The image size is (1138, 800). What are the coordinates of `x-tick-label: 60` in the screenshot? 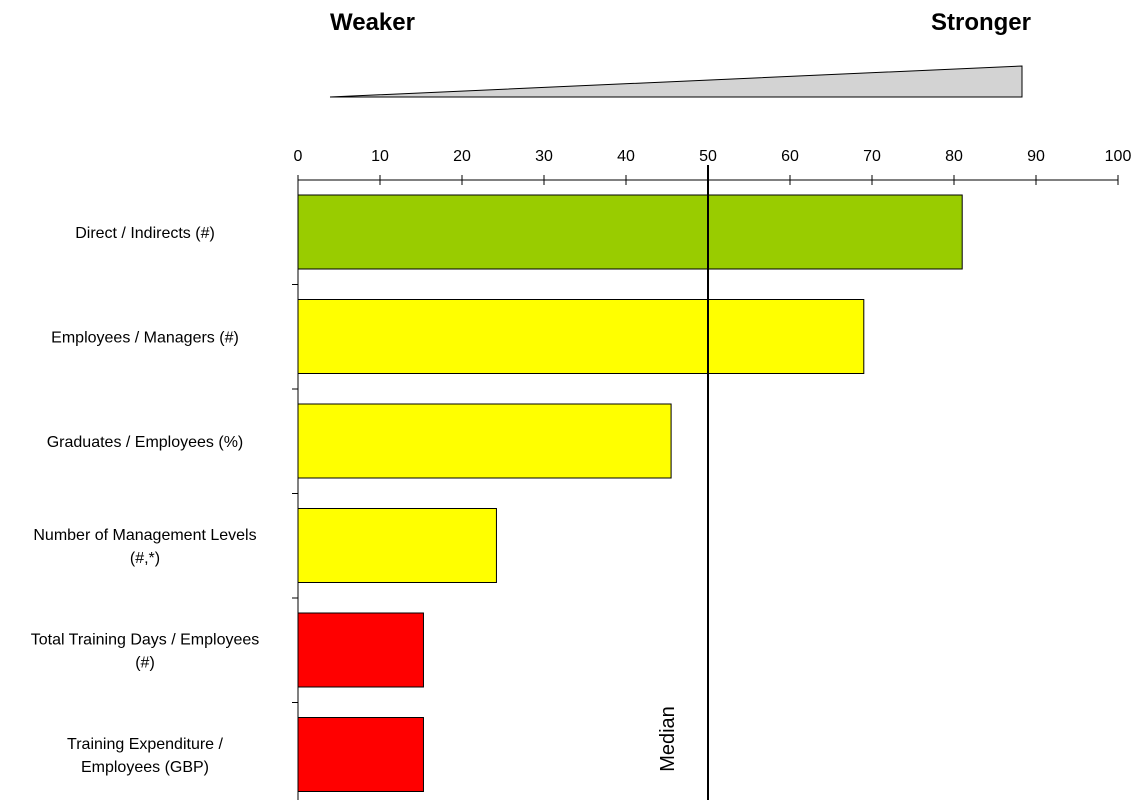 It's located at (790, 156).